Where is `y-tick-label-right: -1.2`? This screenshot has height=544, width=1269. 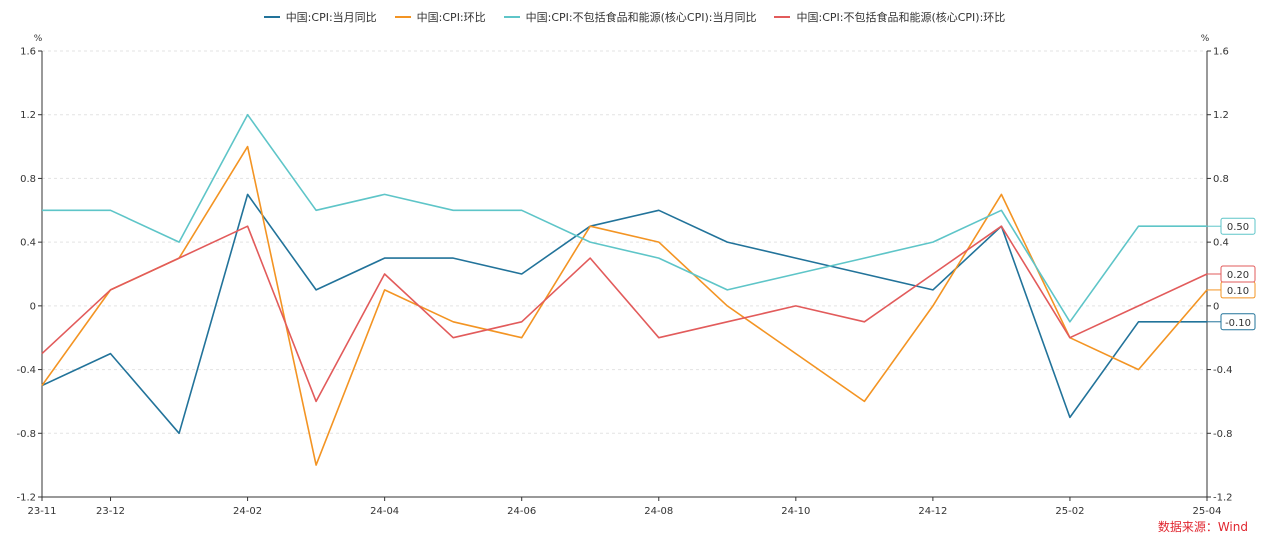 y-tick-label-right: -1.2 is located at coordinates (1223, 498).